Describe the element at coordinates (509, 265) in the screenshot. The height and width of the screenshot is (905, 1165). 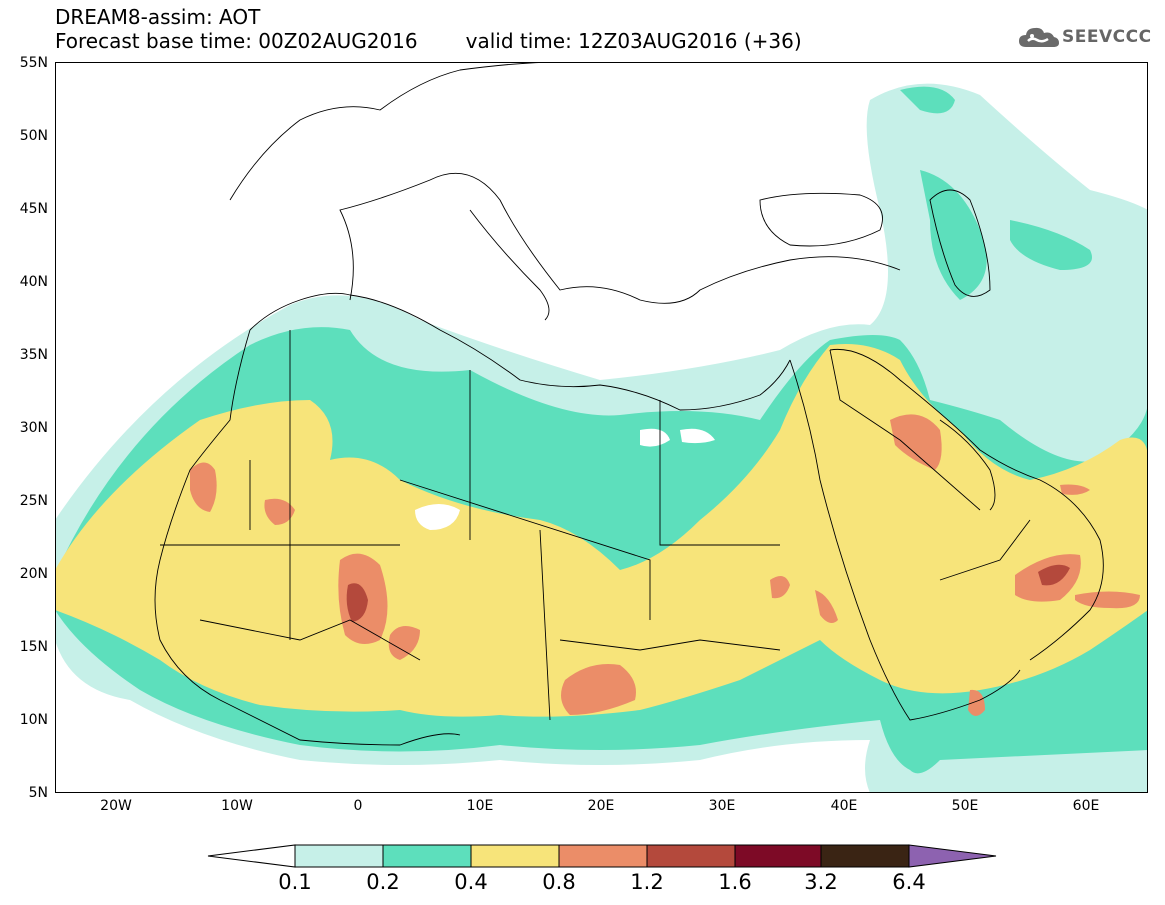
I see `coast-italy` at that location.